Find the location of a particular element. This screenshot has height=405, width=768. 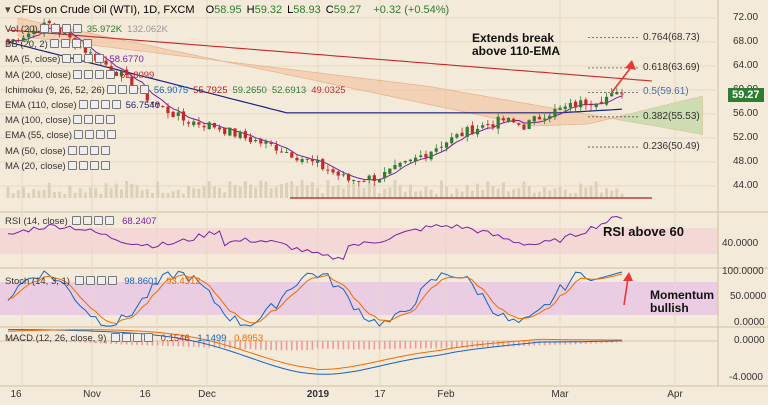

legend-row: EMA (110, close) 56.7540 is located at coordinates (82, 105).